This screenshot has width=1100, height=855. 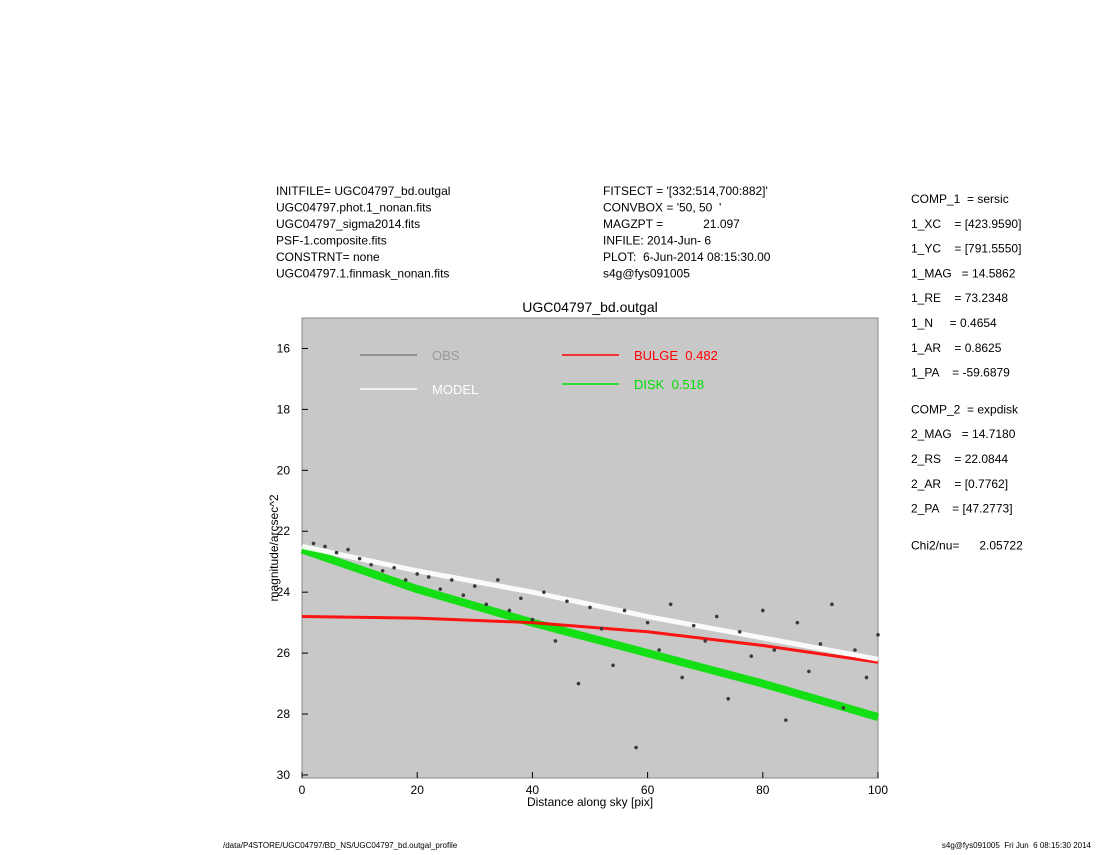 I want to click on chart-title: UGC04797_bd.outgal, so click(x=589, y=307).